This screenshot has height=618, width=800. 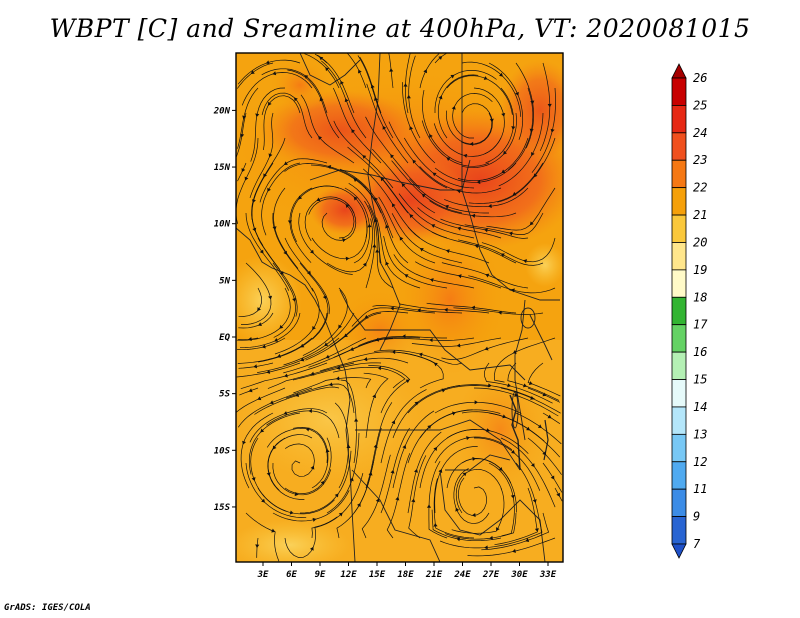 What do you see at coordinates (377, 575) in the screenshot?
I see `lon-tick-label: 15E` at bounding box center [377, 575].